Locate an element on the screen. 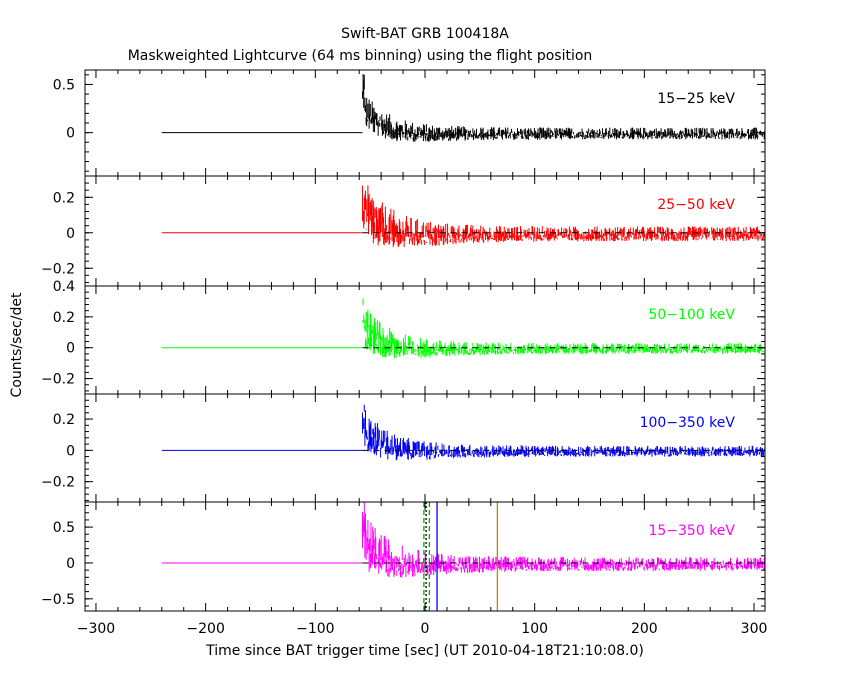  panel-3-frame is located at coordinates (425, 340).